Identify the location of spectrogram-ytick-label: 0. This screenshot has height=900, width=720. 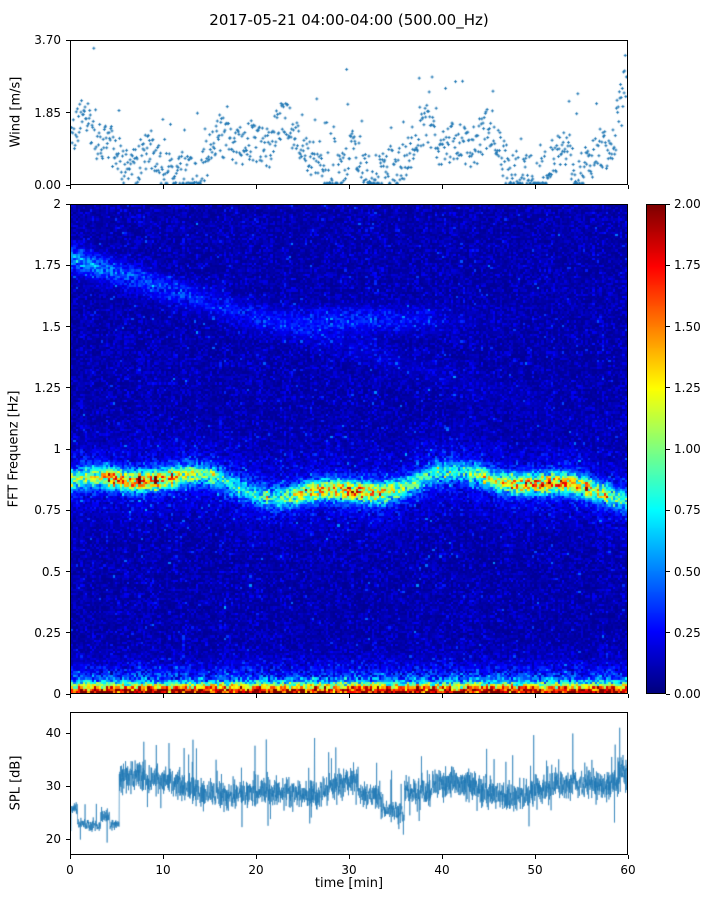
(57, 694).